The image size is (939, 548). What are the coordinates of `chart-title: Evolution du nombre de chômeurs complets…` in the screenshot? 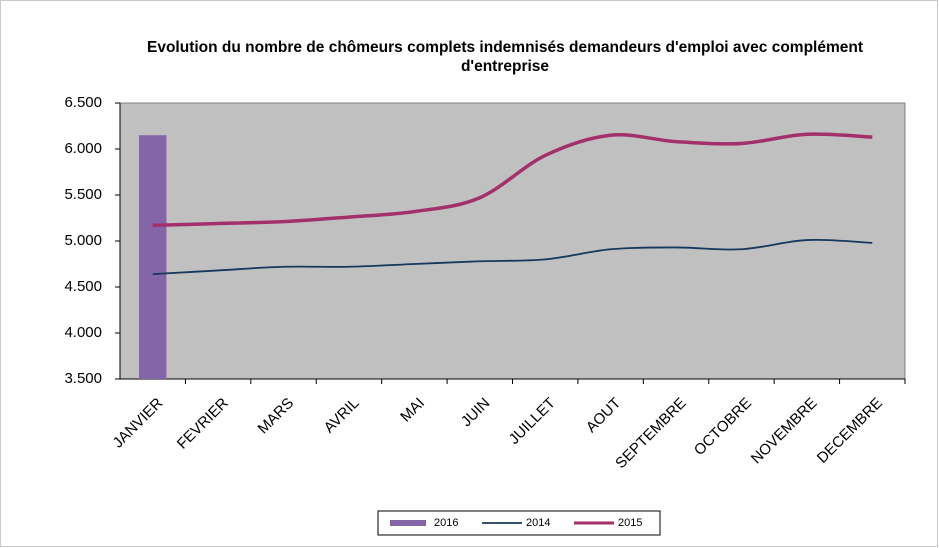 It's located at (505, 57).